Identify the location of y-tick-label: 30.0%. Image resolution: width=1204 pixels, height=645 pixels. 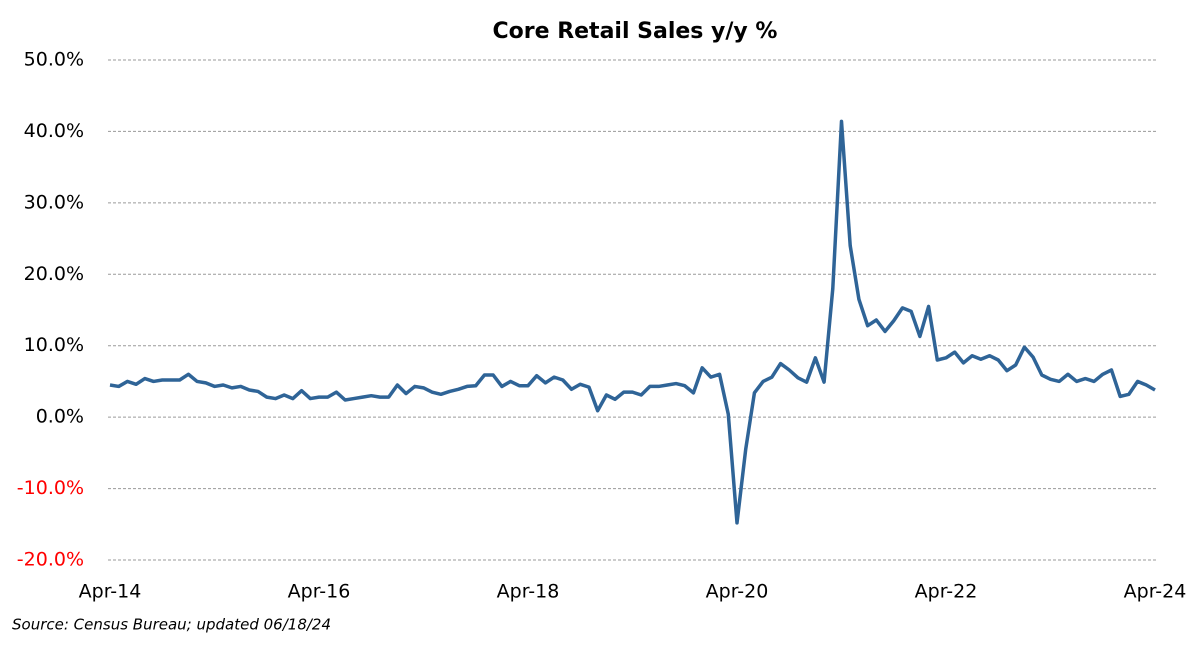
(54, 202).